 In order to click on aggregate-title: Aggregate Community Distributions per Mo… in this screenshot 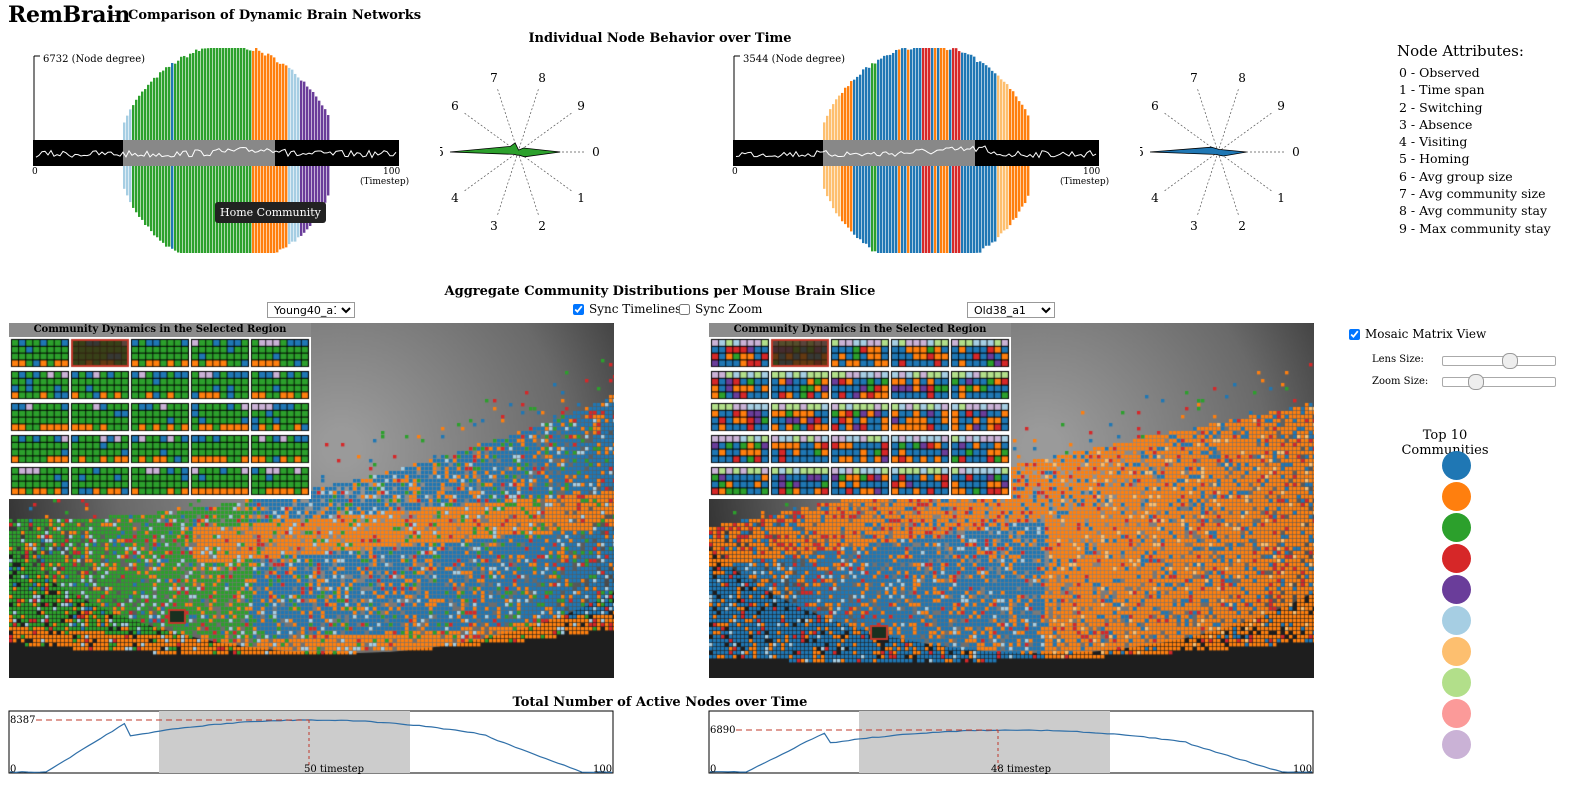, I will do `click(660, 291)`.